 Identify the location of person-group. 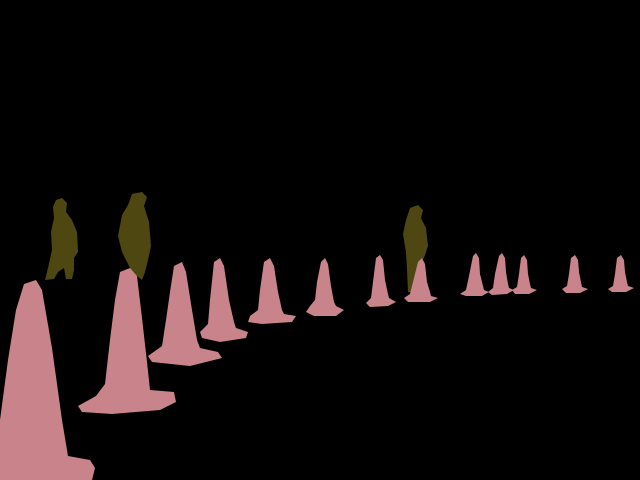
(236, 242).